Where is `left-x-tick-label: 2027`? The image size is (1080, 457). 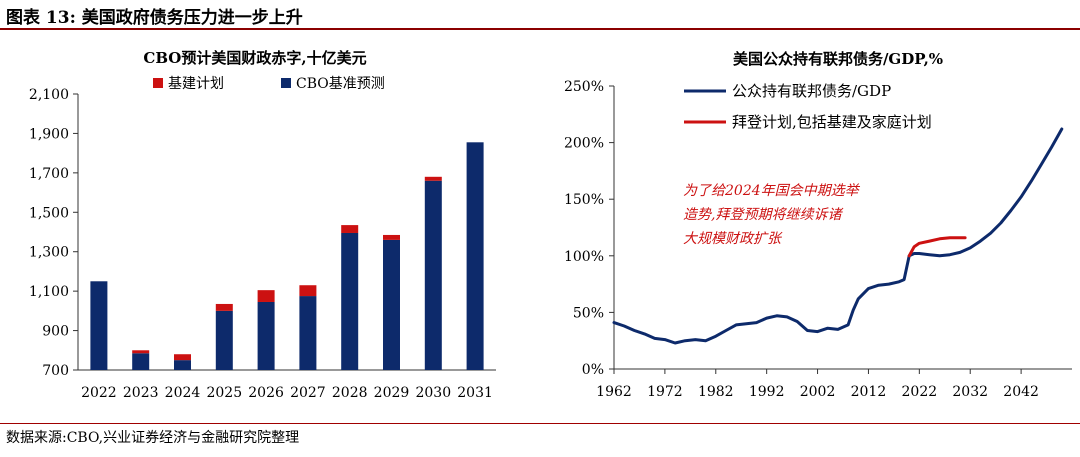 left-x-tick-label: 2027 is located at coordinates (308, 393).